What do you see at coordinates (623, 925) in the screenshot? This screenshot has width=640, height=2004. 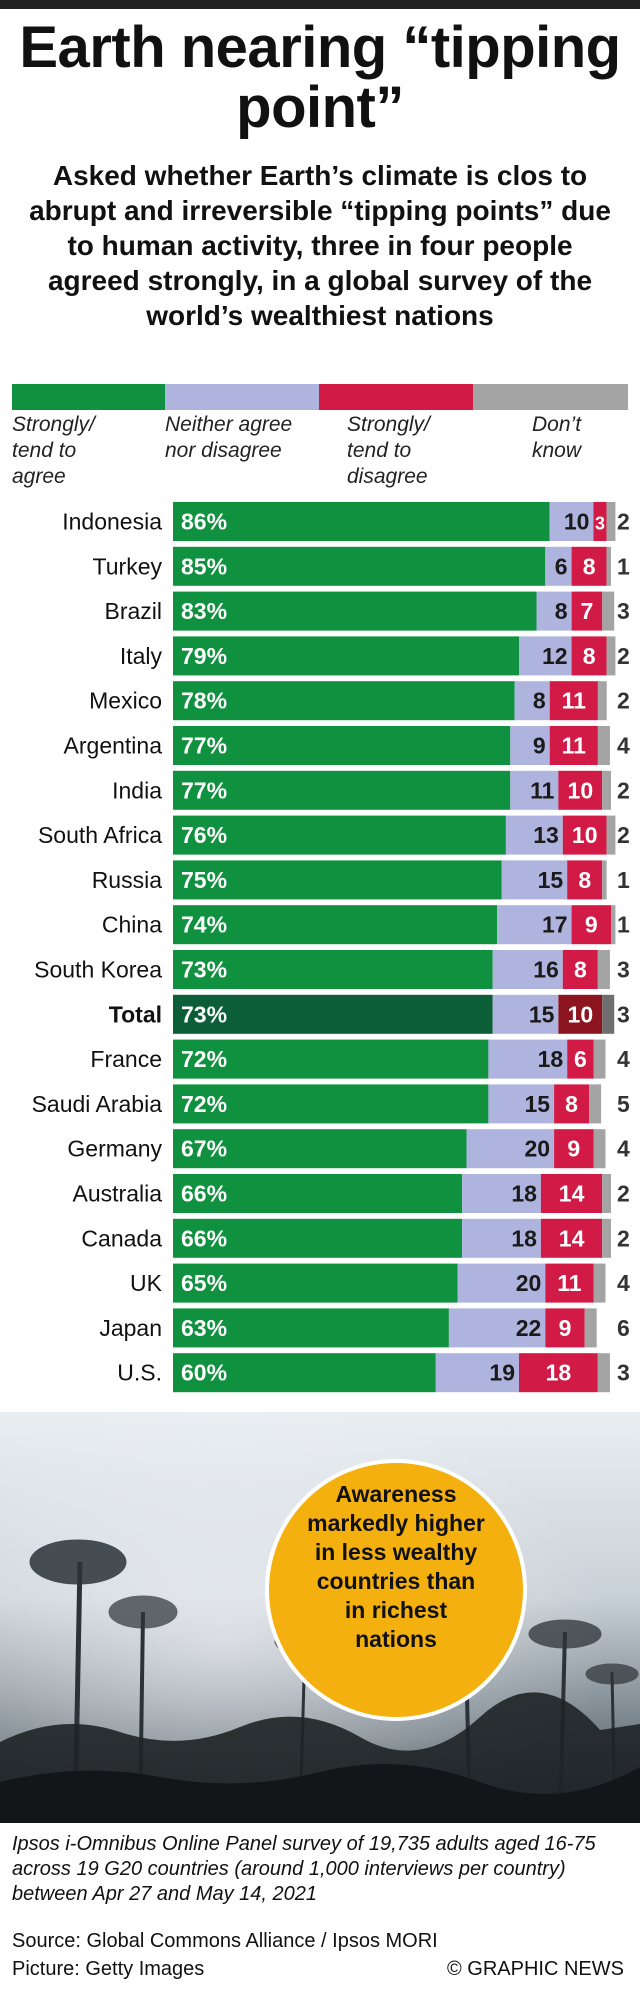 I see `data-label: 1` at bounding box center [623, 925].